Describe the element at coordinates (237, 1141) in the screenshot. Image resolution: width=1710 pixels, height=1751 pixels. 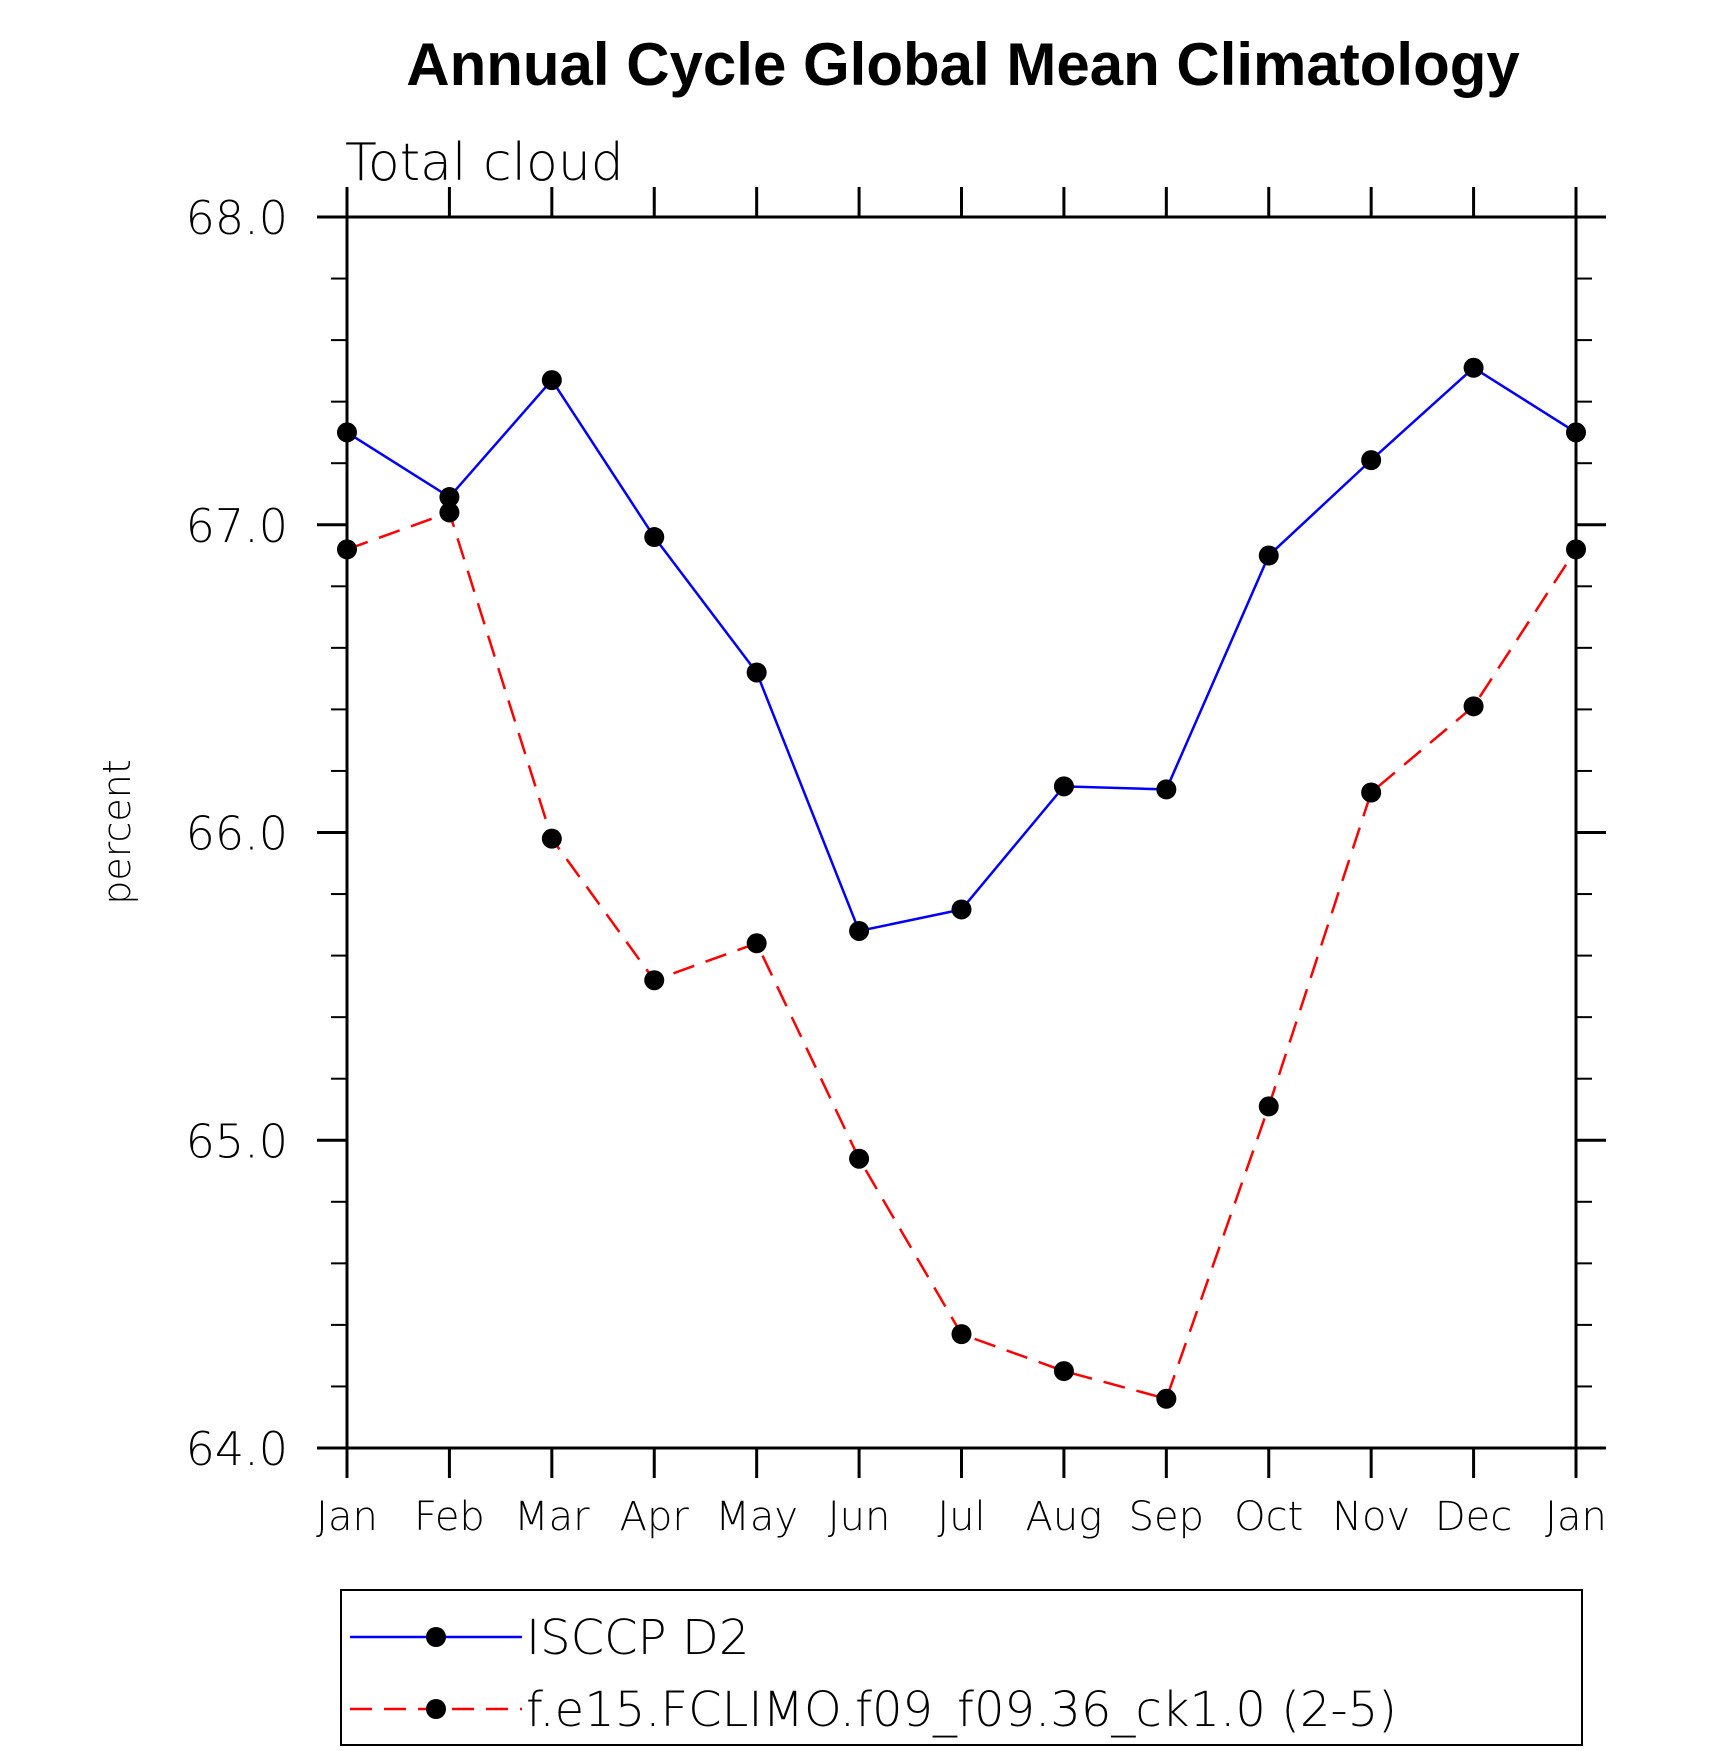
I see `y-tick-label: 65.0` at that location.